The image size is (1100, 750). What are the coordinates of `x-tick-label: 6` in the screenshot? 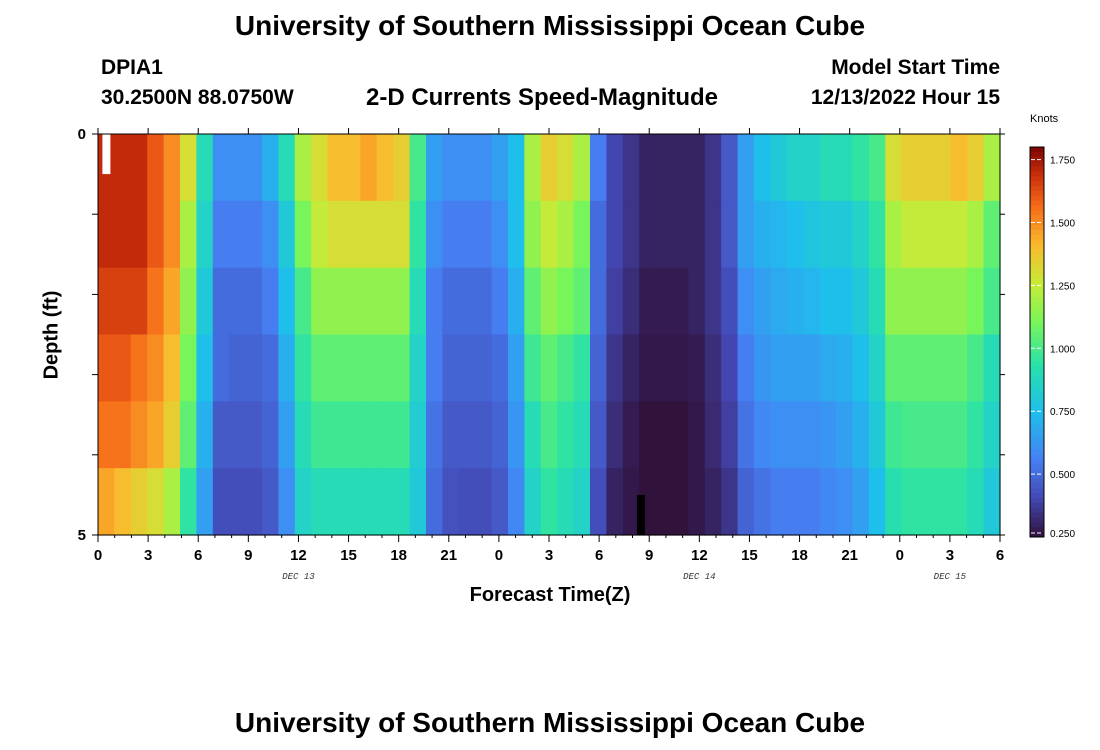 It's located at (599, 555).